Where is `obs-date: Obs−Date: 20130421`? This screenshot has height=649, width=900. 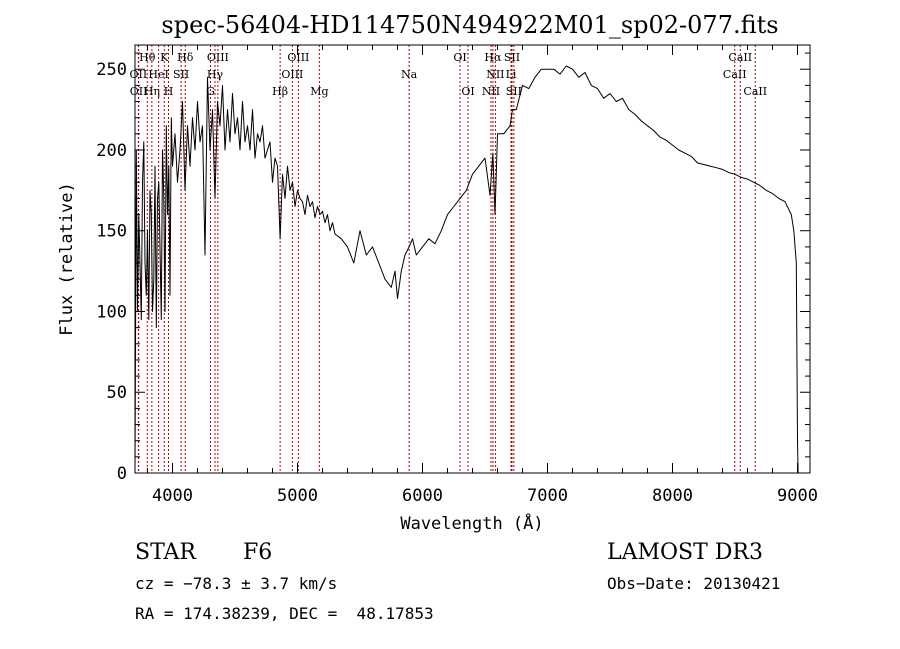 obs-date: Obs−Date: 20130421 is located at coordinates (694, 583).